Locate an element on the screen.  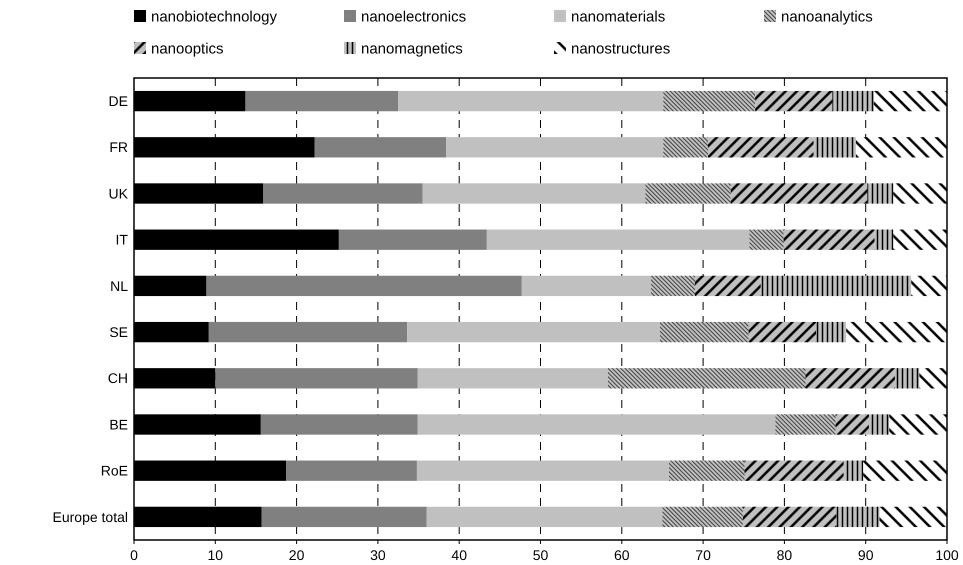
x-tick-label: 10 is located at coordinates (216, 555).